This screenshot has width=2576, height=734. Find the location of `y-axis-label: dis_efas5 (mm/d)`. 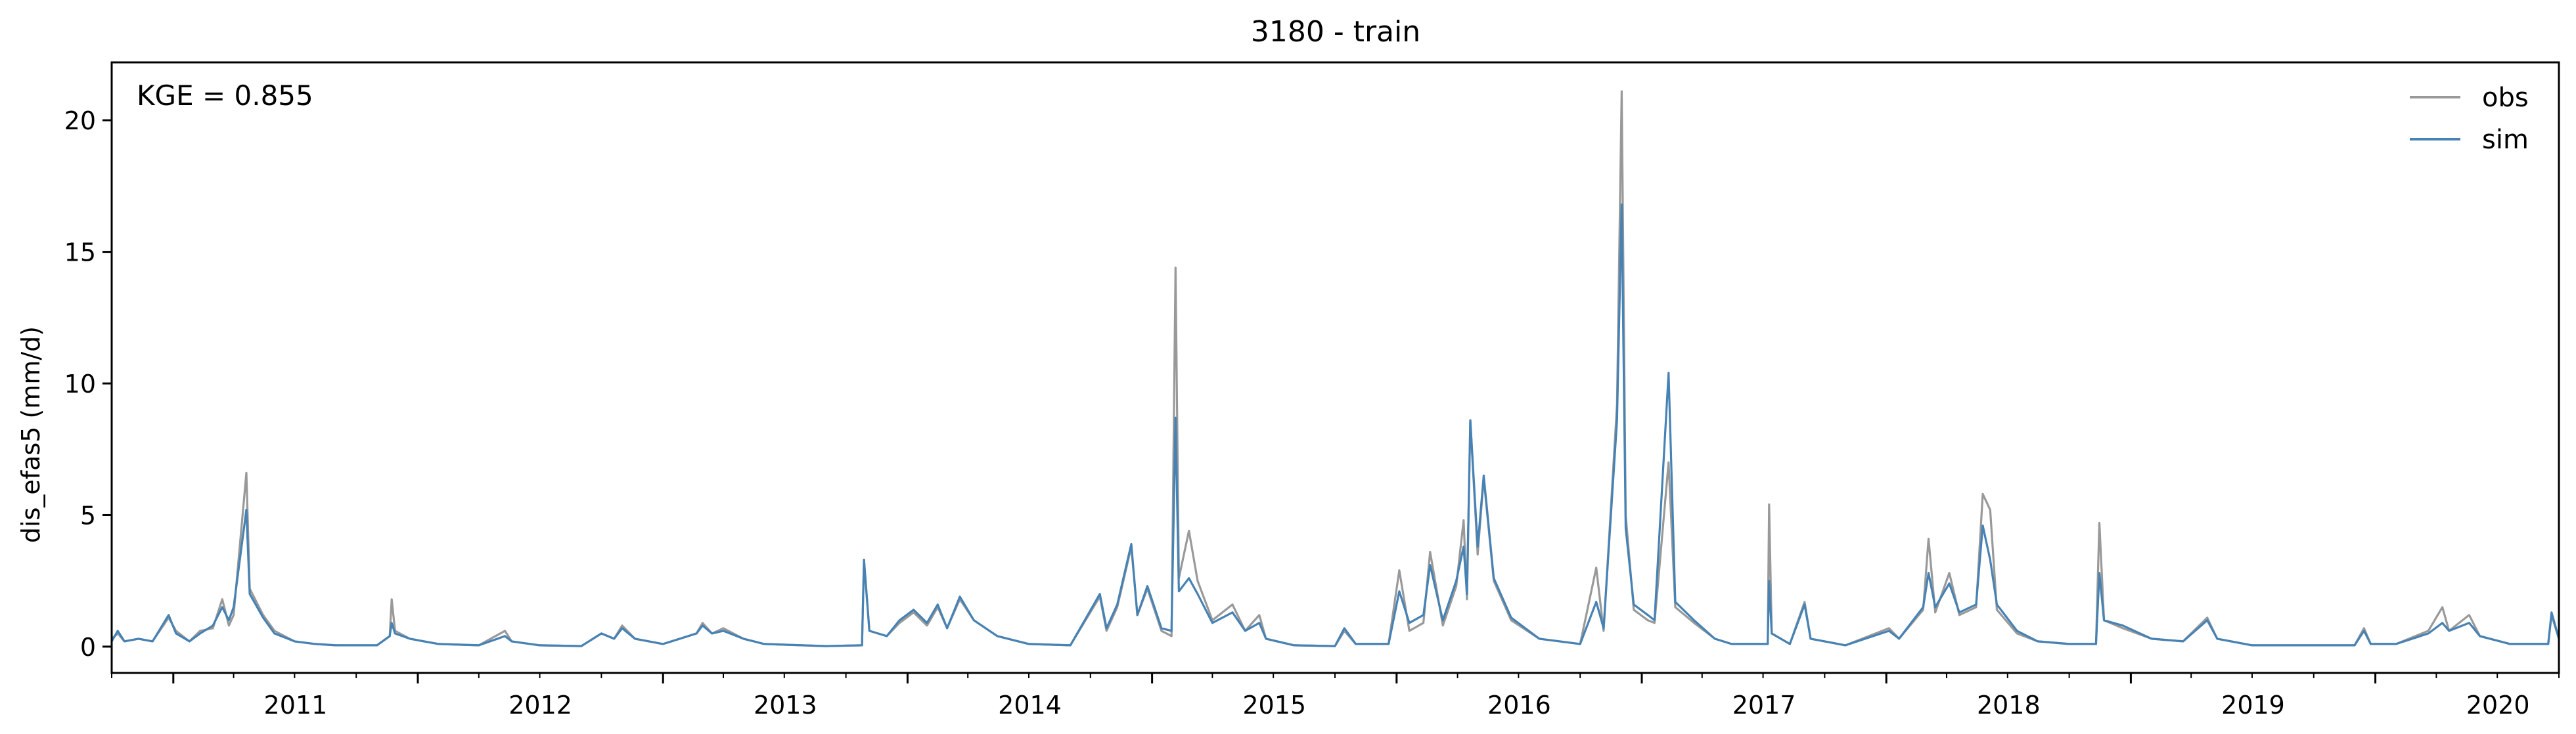

y-axis-label: dis_efas5 (mm/d) is located at coordinates (30, 434).